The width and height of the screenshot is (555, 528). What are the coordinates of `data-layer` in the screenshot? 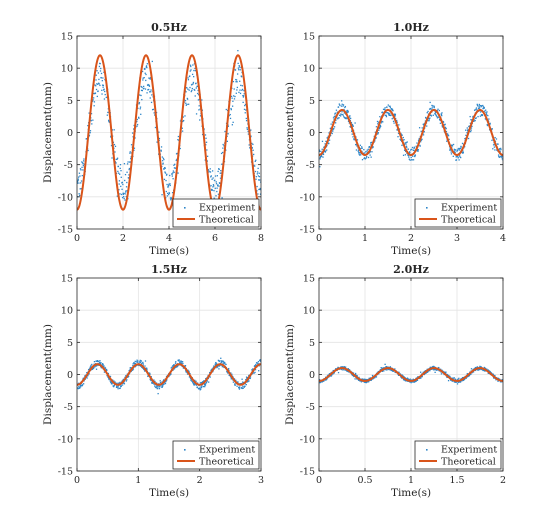 It's located at (411, 134).